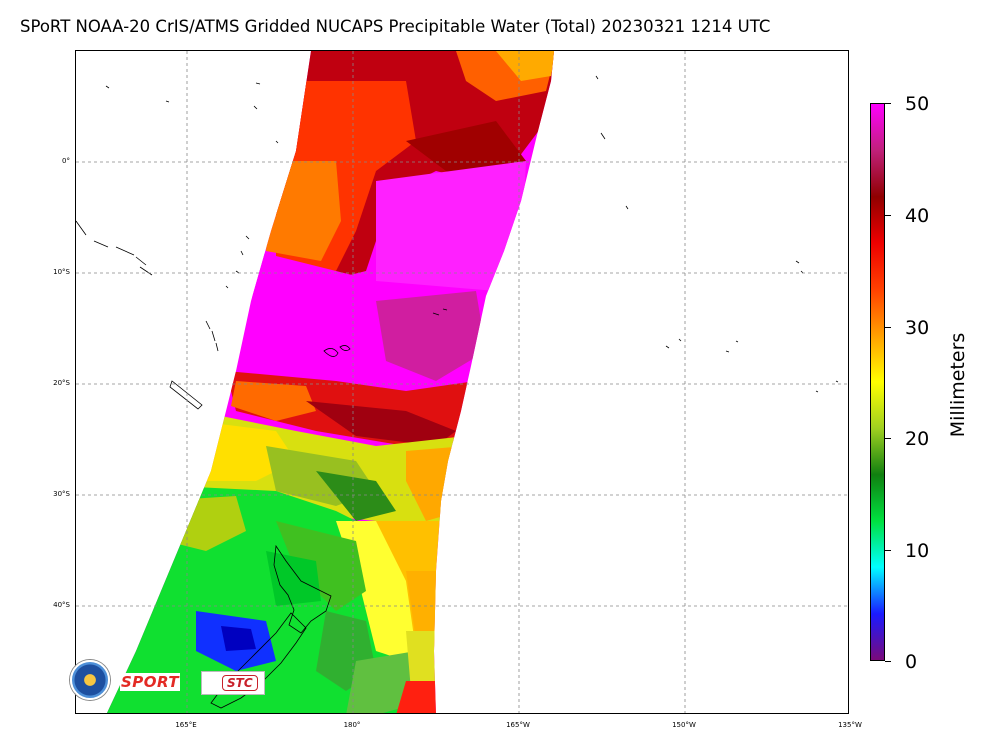 This screenshot has width=988, height=750. Describe the element at coordinates (850, 725) in the screenshot. I see `lon-label-135w: 135°W` at that location.